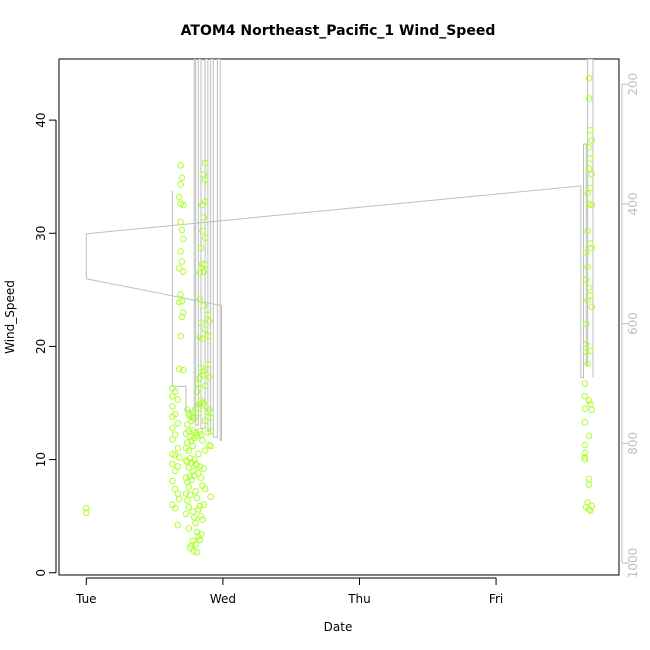 The height and width of the screenshot is (650, 650). Describe the element at coordinates (86, 599) in the screenshot. I see `x-tick-label: Tue` at that location.